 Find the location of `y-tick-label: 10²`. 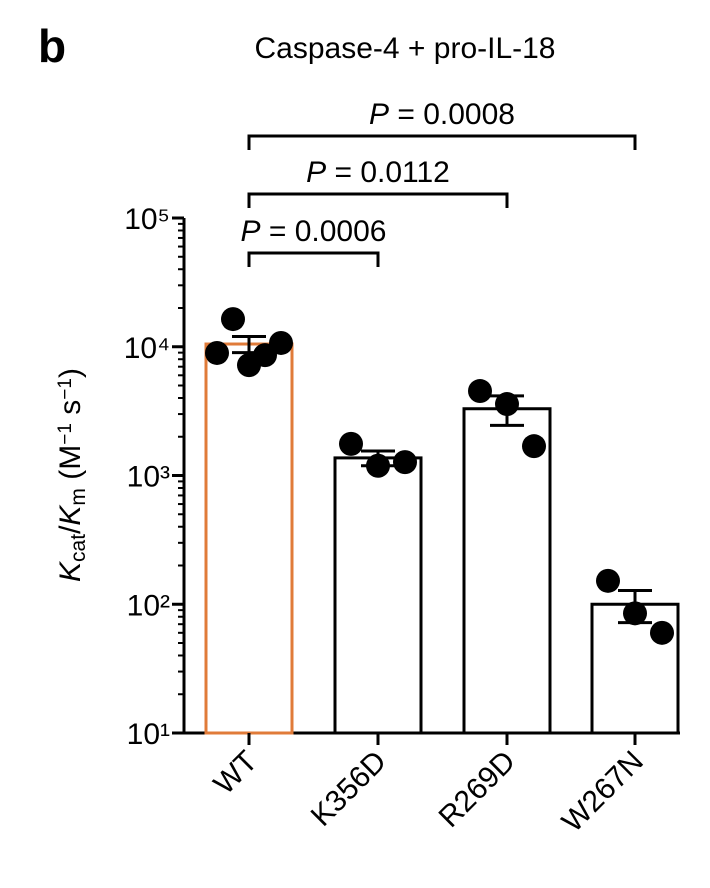

y-tick-label: 10² is located at coordinates (148, 605).